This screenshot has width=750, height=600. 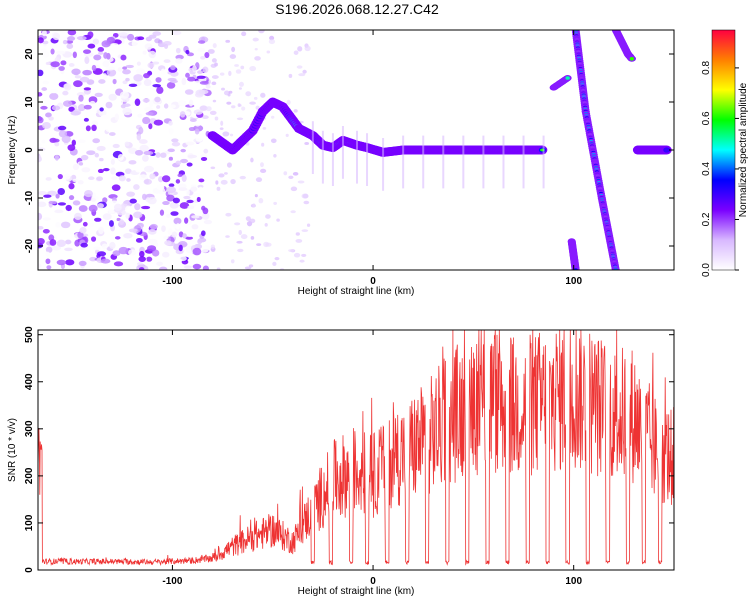 I want to click on track-mid, so click(x=667, y=150).